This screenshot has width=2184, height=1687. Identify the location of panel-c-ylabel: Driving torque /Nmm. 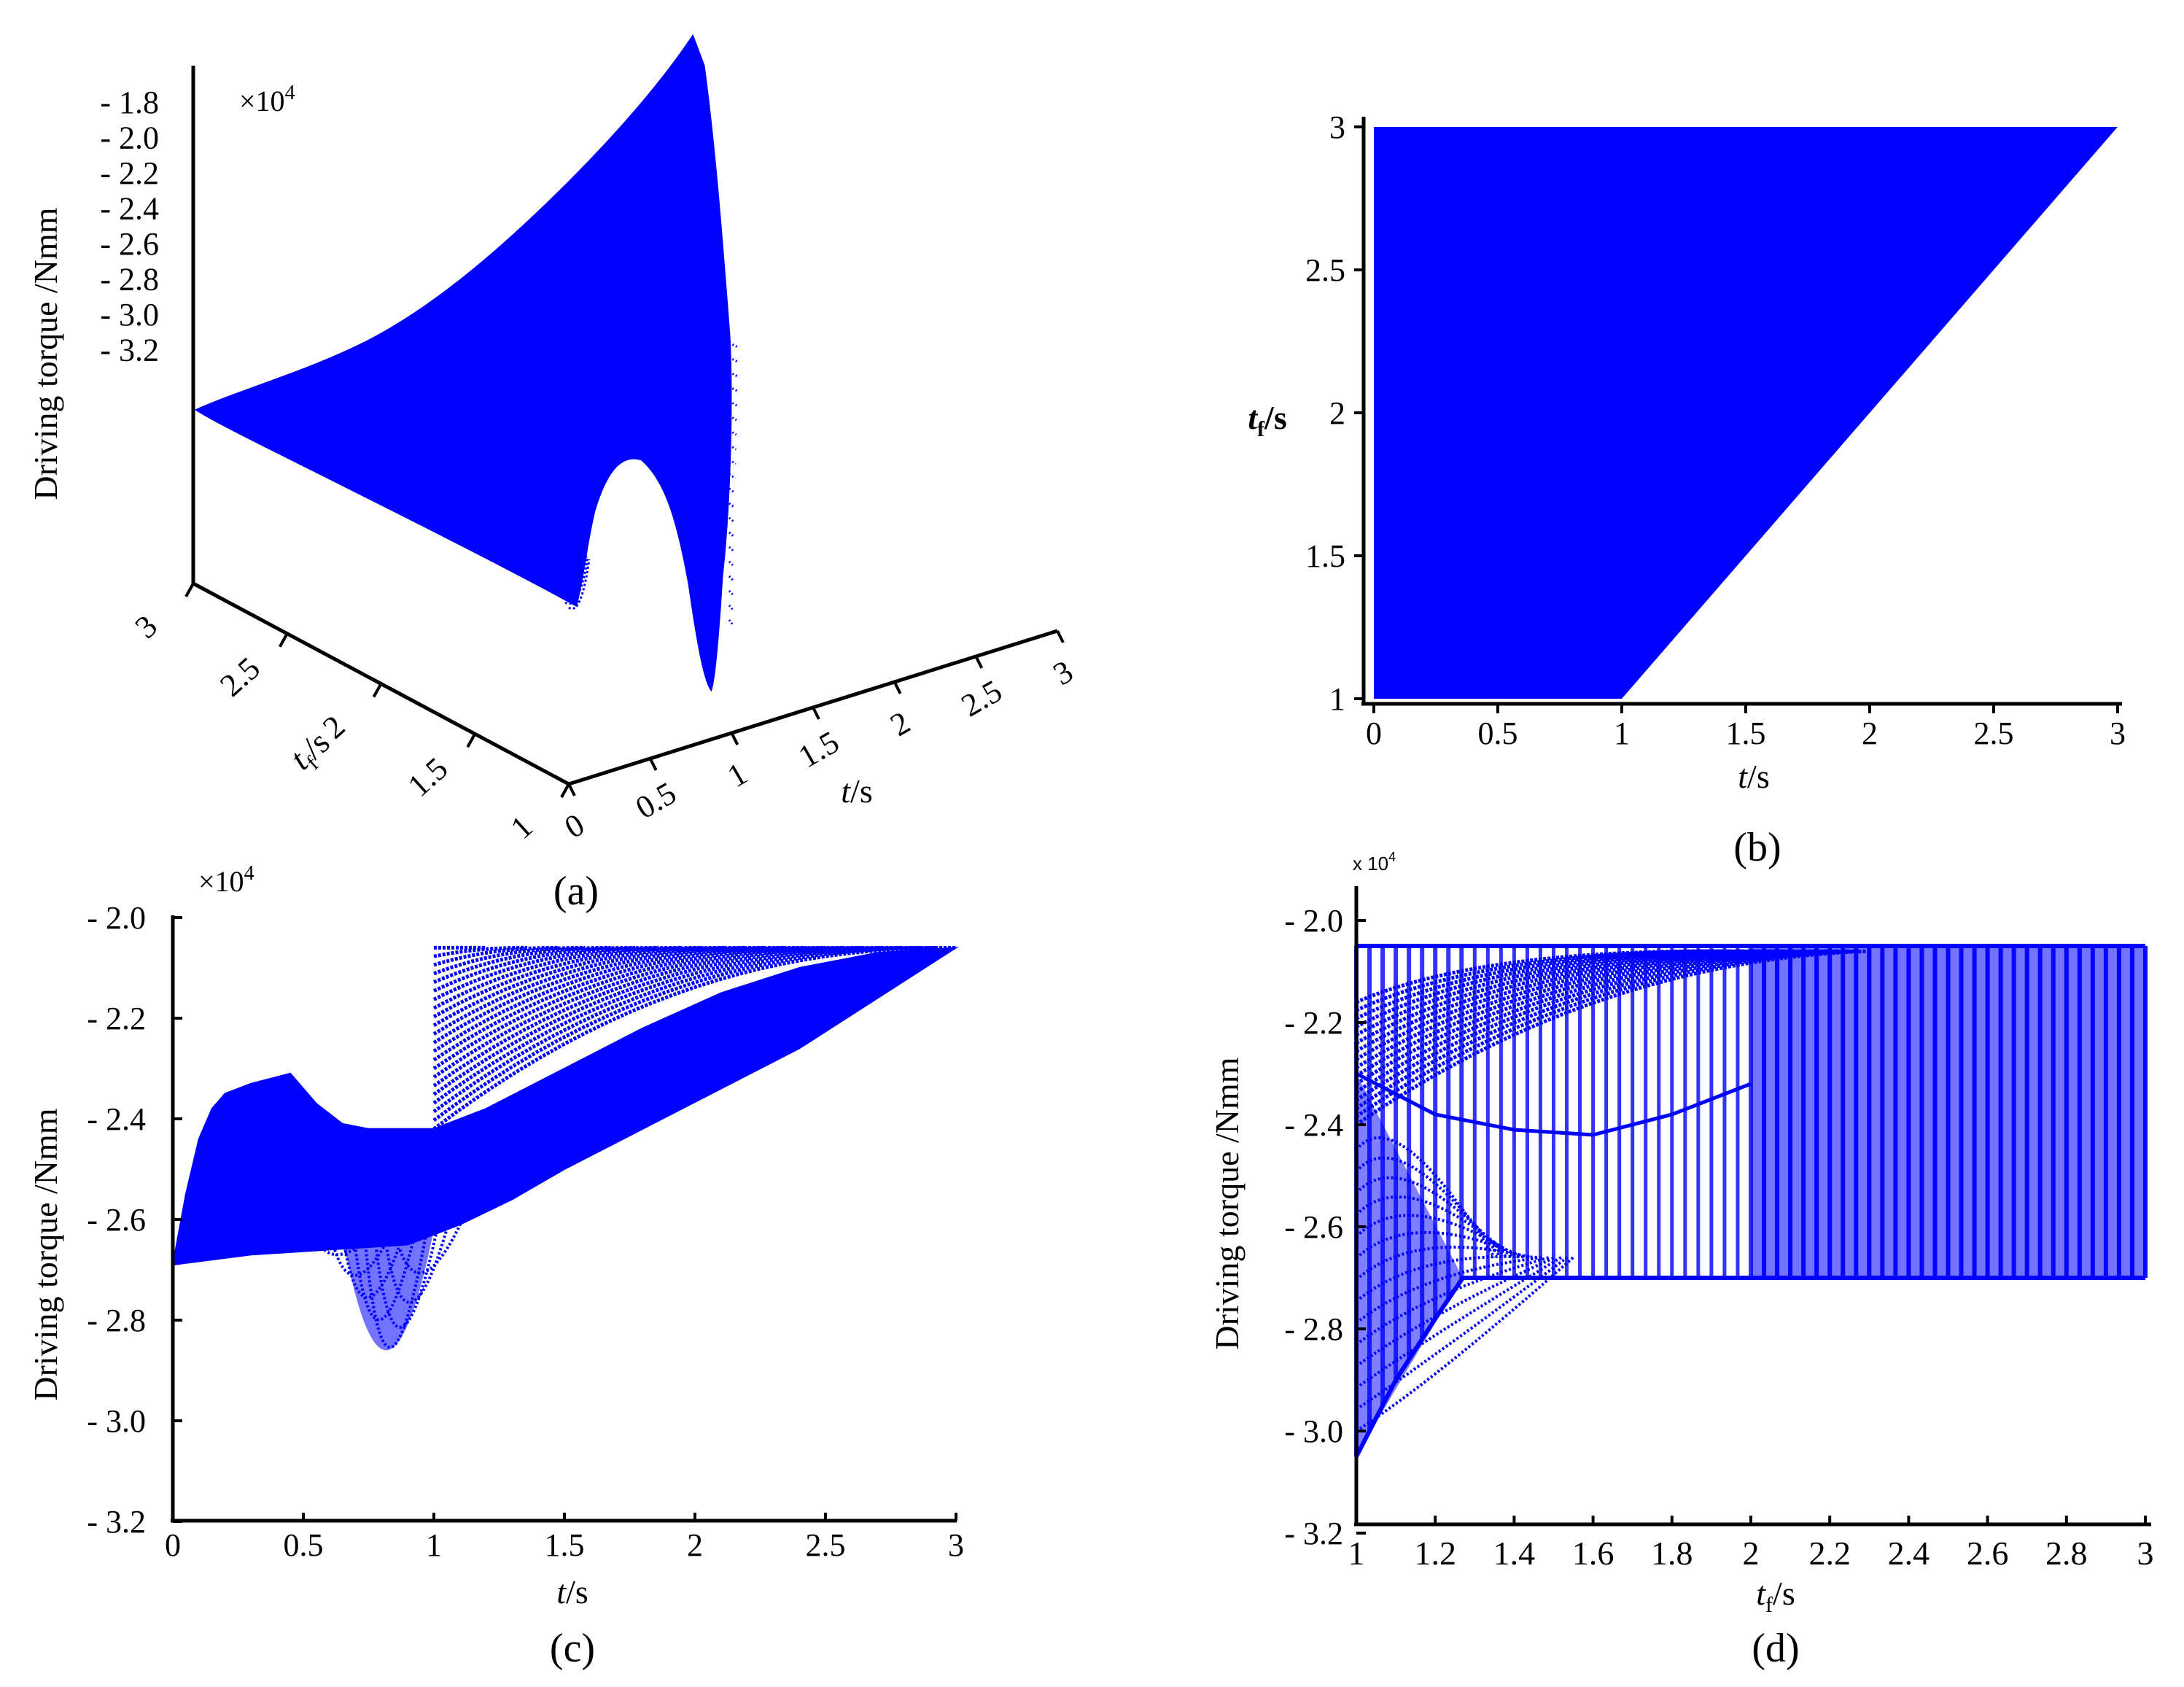
(45, 1254).